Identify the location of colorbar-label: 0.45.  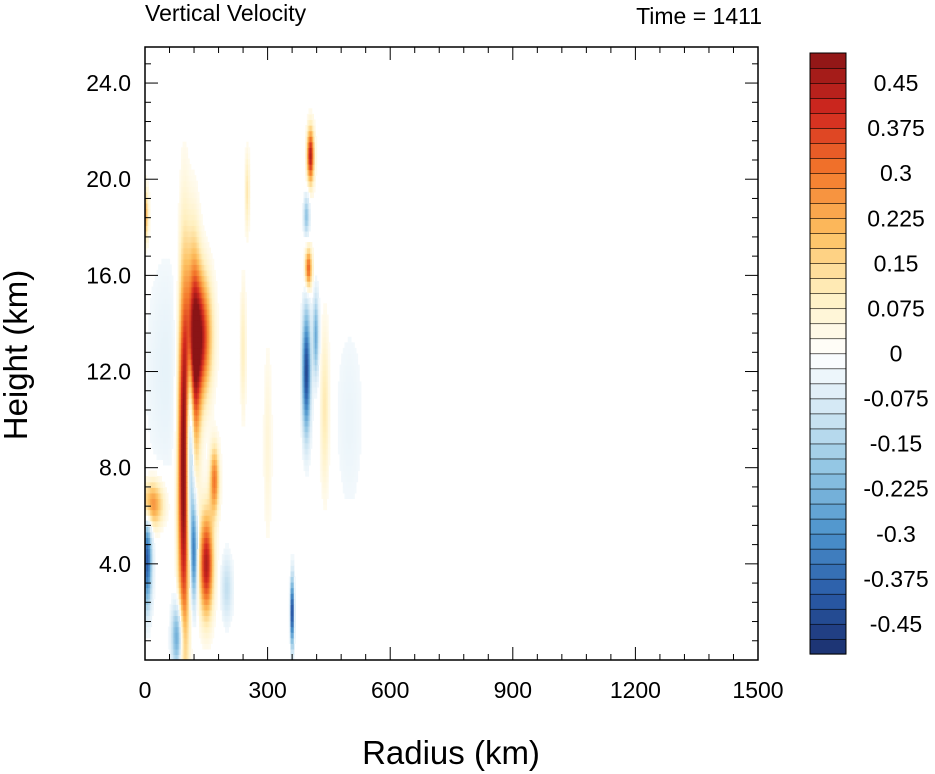
(896, 83).